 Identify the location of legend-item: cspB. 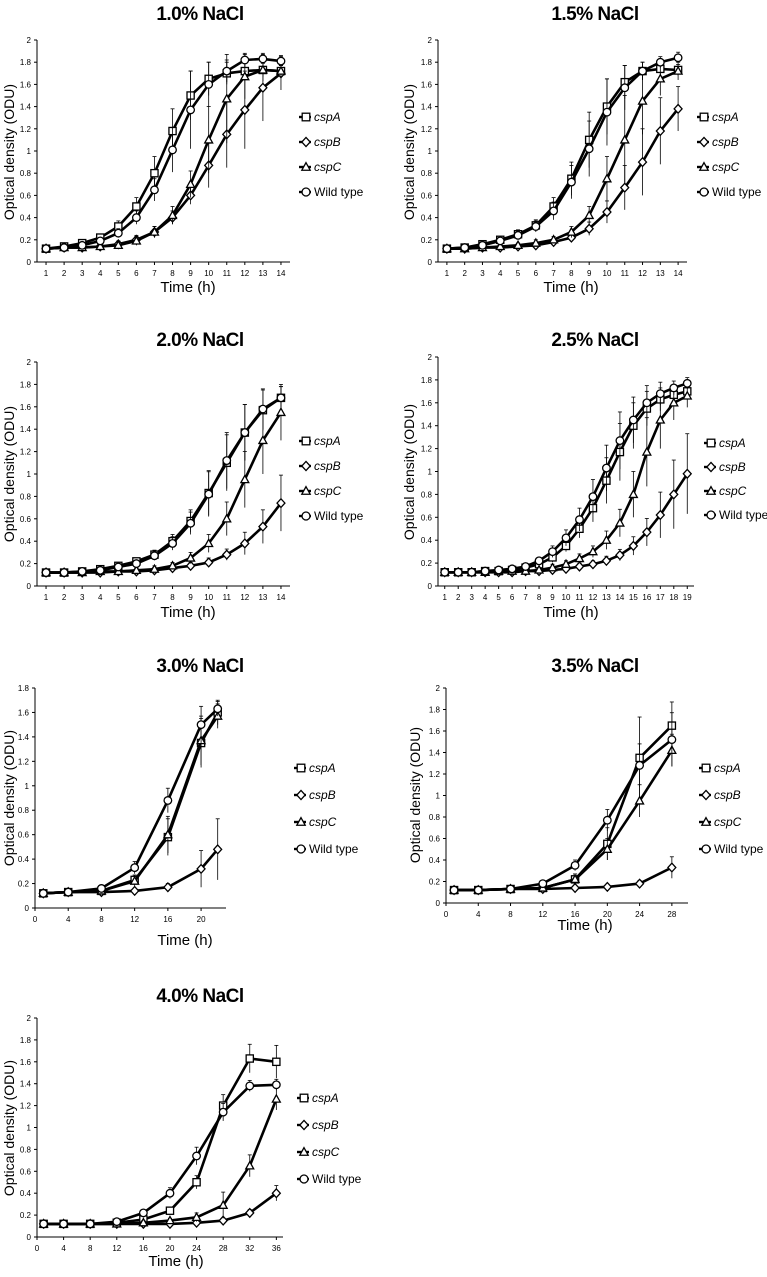
(725, 467).